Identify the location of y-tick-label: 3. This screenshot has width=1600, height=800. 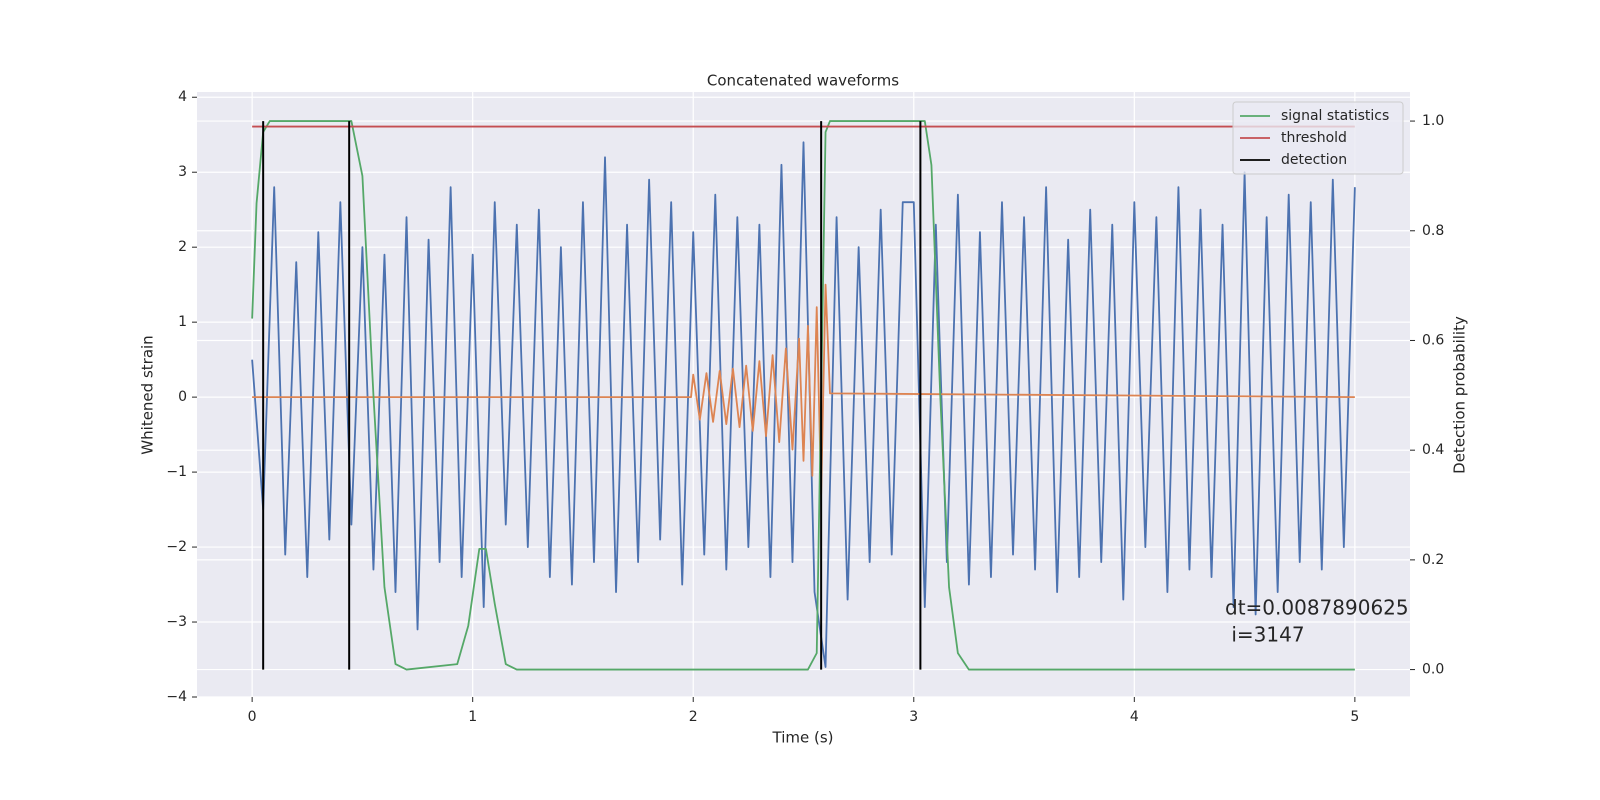
(182, 172).